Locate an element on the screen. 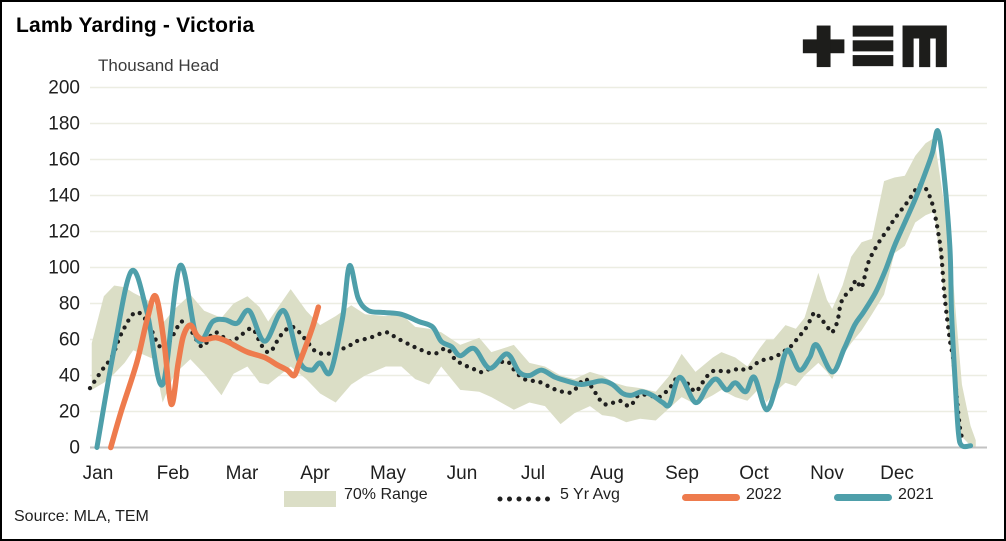 This screenshot has height=541, width=1006. svg-text: Dec is located at coordinates (897, 473).